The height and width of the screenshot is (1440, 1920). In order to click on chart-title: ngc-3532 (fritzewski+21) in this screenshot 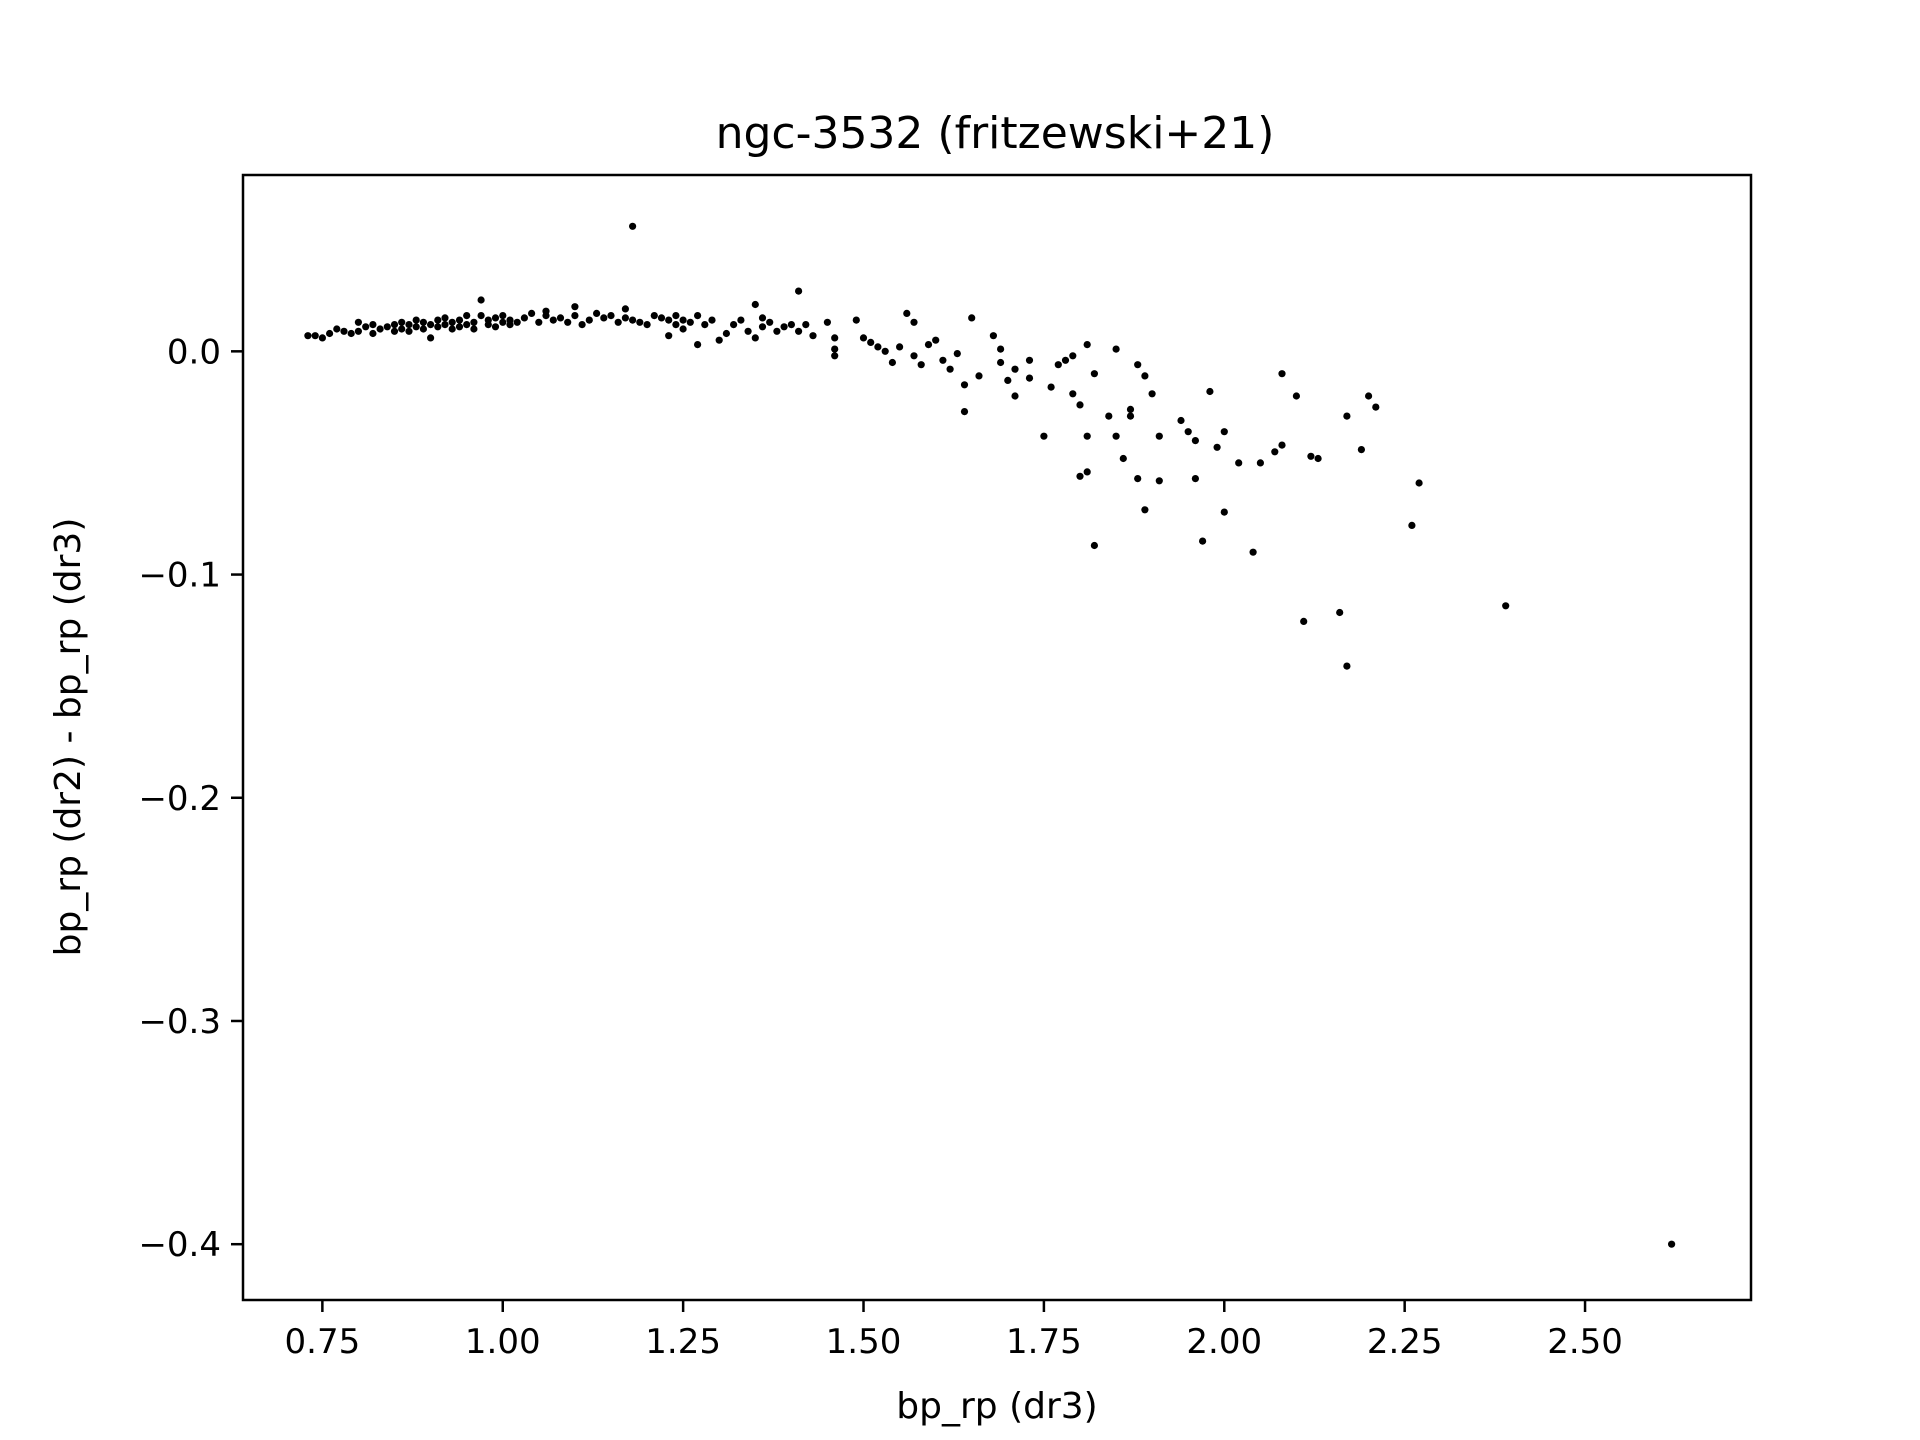, I will do `click(995, 133)`.